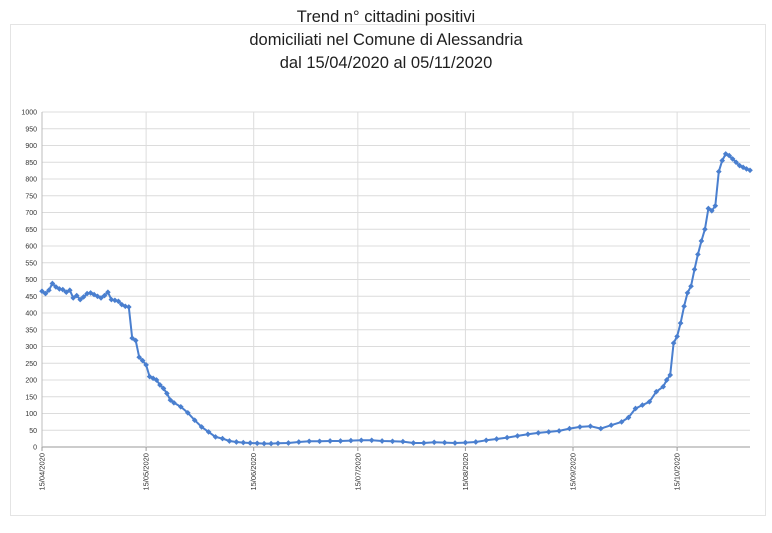  Describe the element at coordinates (29, 113) in the screenshot. I see `y-tick-label: 1000` at that location.